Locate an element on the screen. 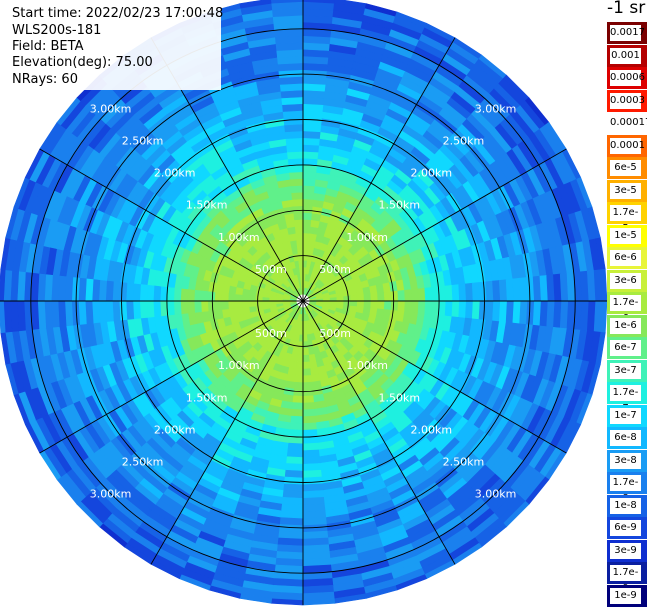  colorbar-tick-label: 3e-5 is located at coordinates (625, 190).